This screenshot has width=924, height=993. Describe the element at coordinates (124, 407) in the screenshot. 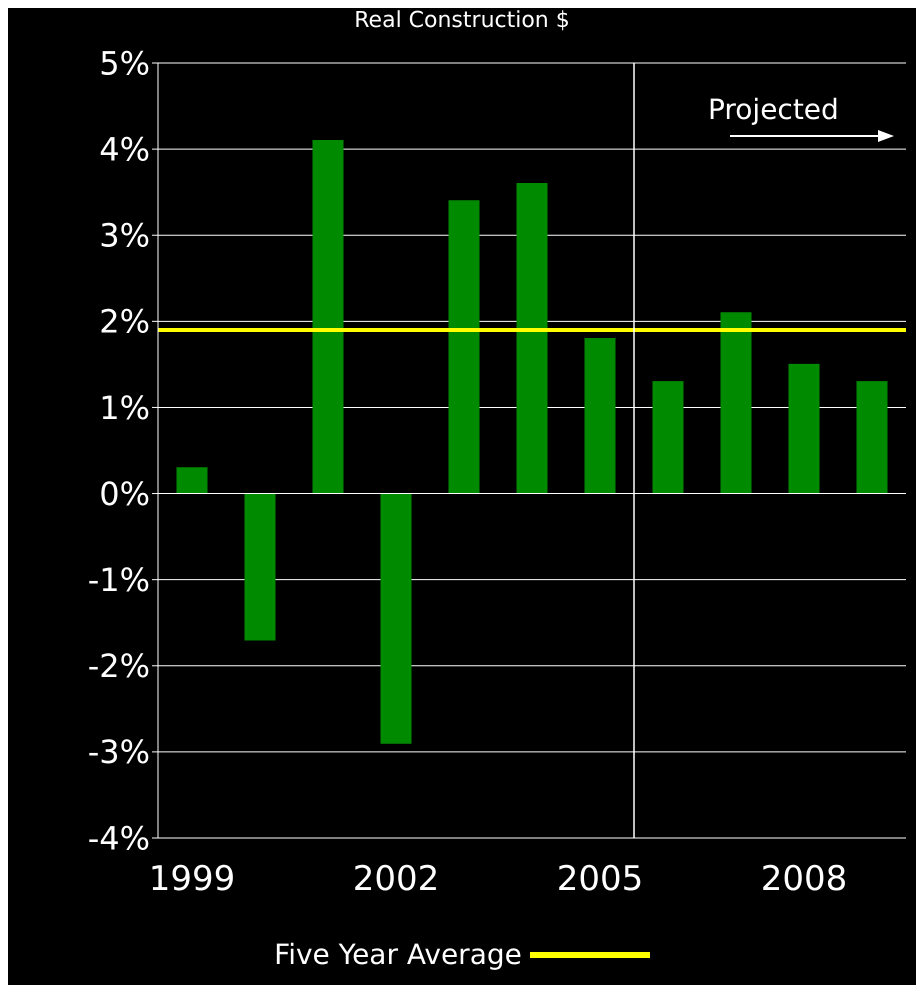

I see `y-tick-label: 1%` at that location.